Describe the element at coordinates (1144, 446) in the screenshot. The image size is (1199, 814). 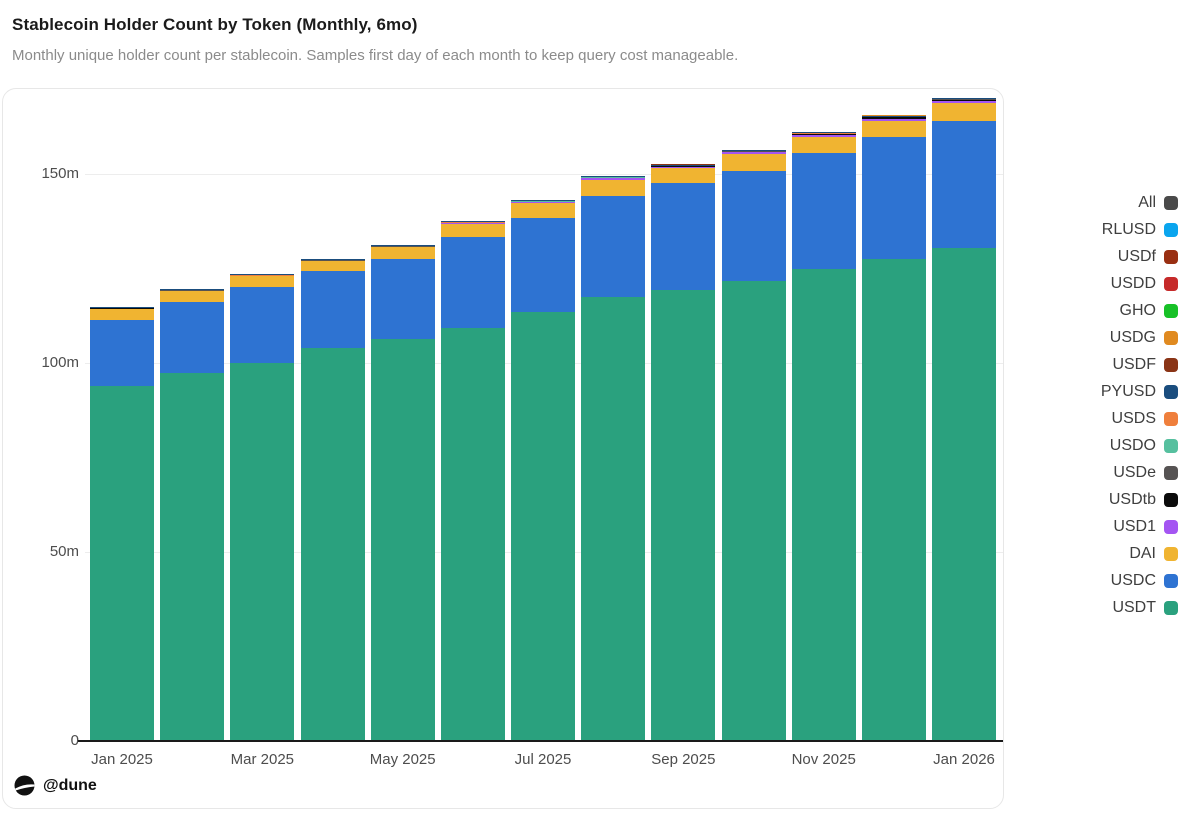
I see `legend-item-usdo: USDO` at that location.